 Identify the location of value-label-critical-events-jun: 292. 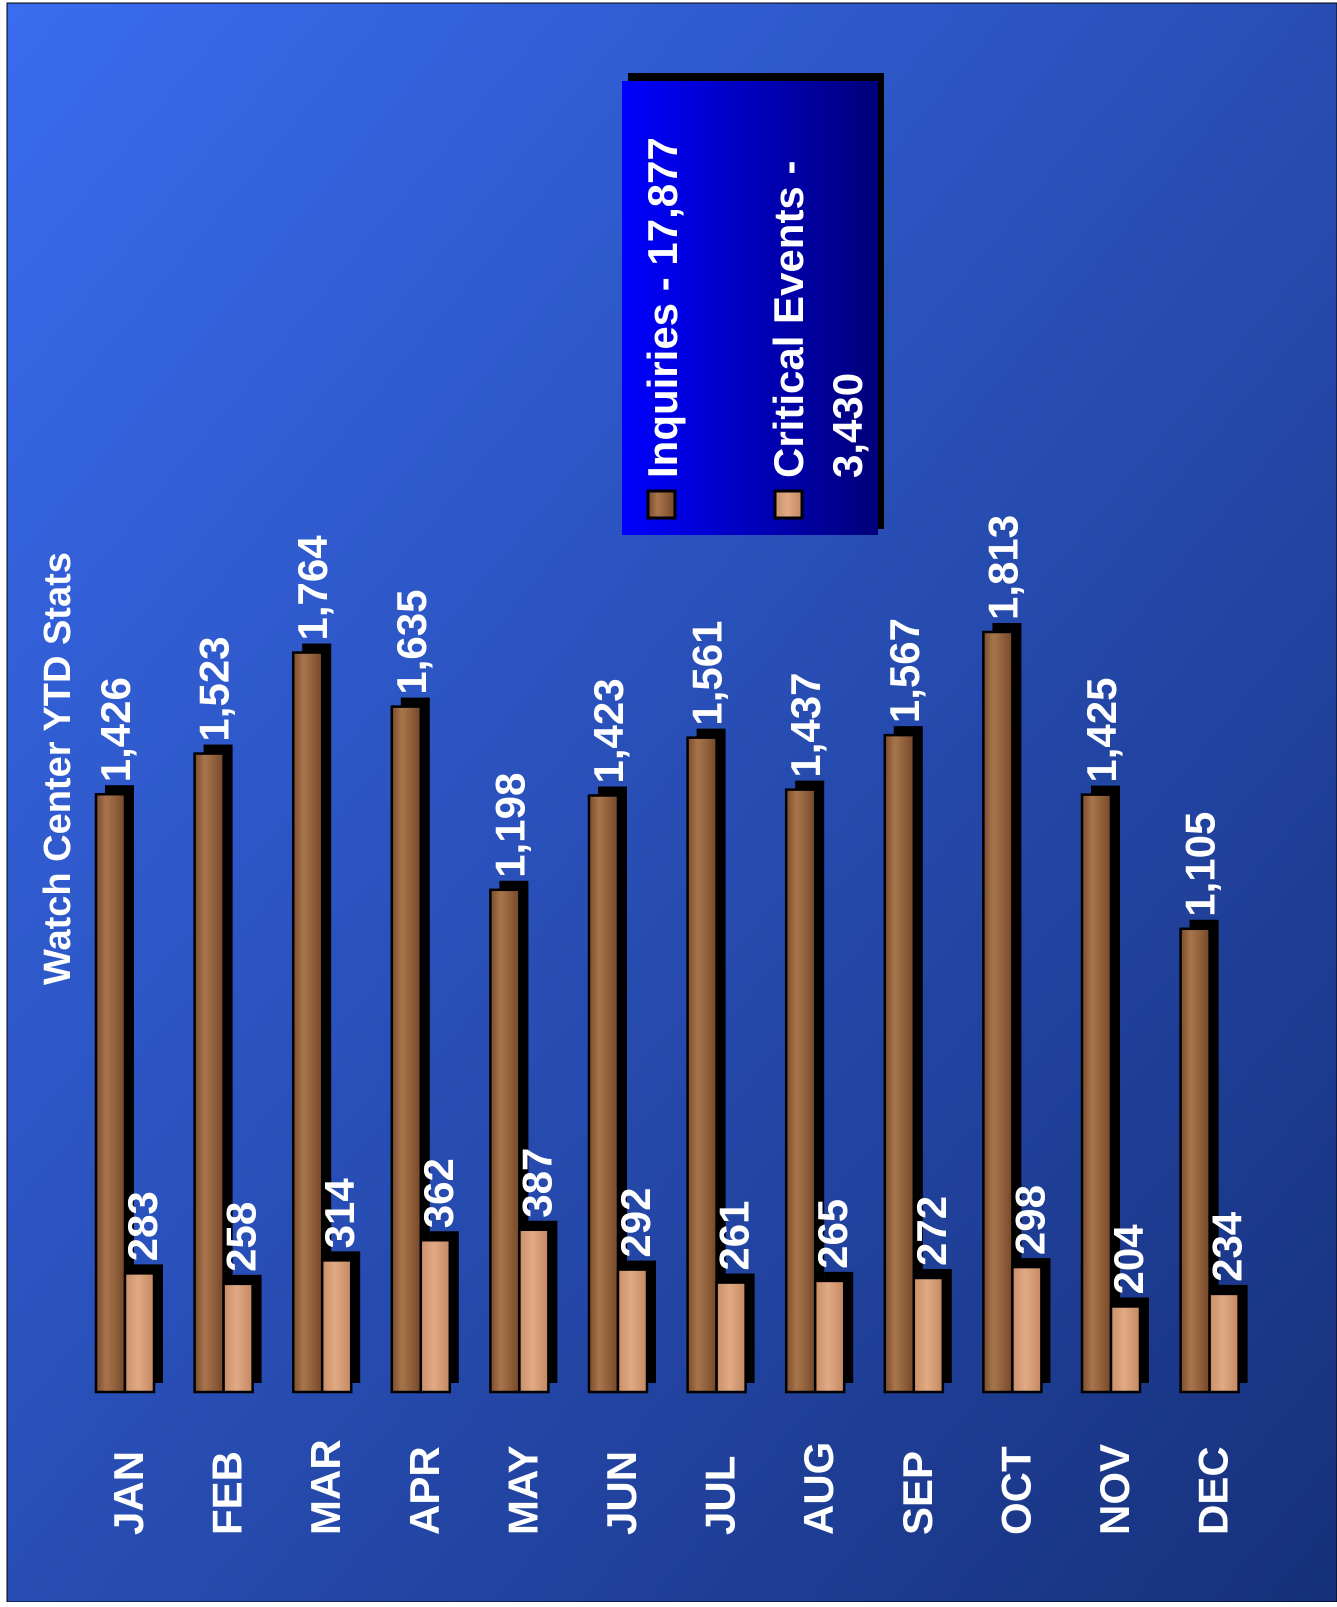
(635, 1223).